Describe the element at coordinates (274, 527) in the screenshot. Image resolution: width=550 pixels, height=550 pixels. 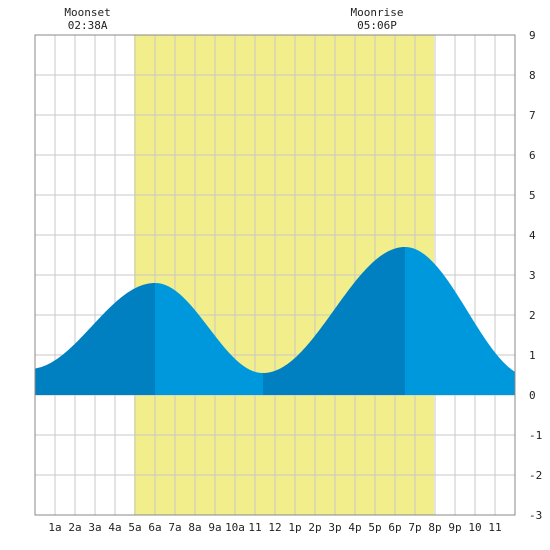
I see `x-tick-label: 12` at that location.